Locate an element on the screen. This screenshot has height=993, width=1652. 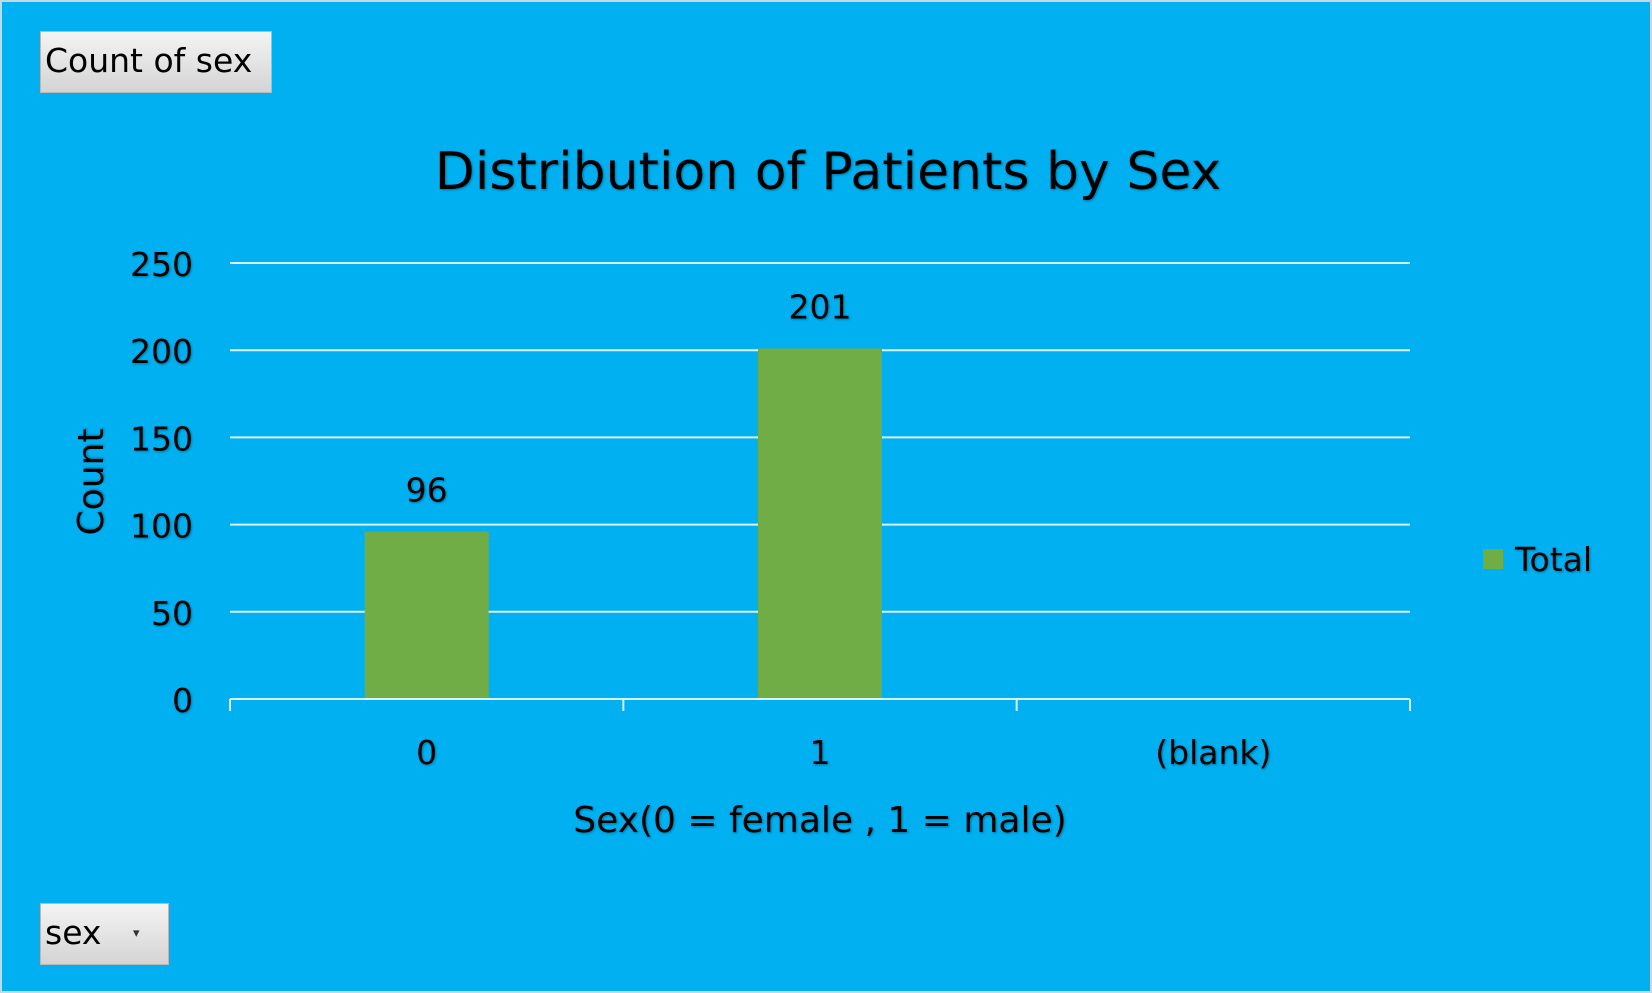
y-tick-label: 150 is located at coordinates (161, 438).